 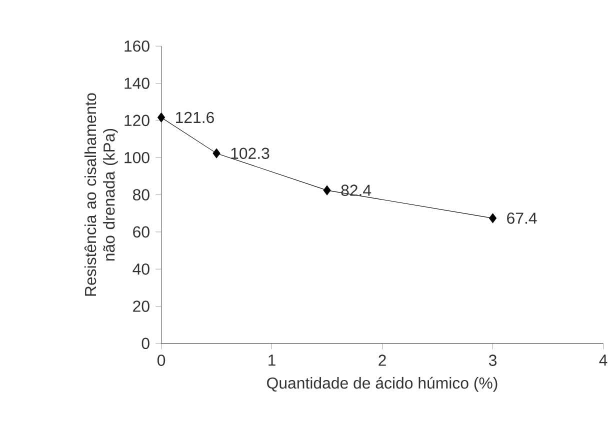 I want to click on y-axis-title: Resistência ao cisalhamento não drenada (kPa), so click(x=101, y=194).